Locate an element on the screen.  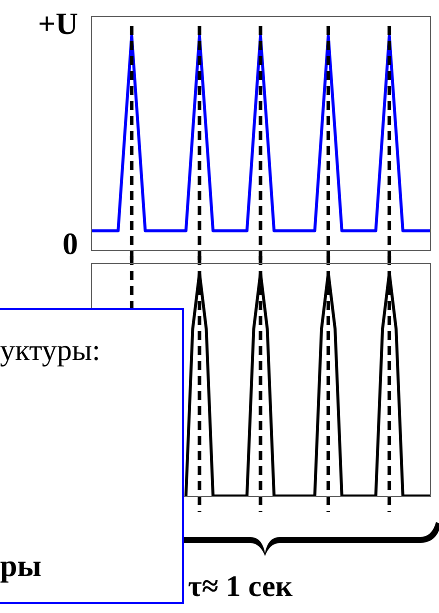
text: +U is located at coordinates (58, 24).